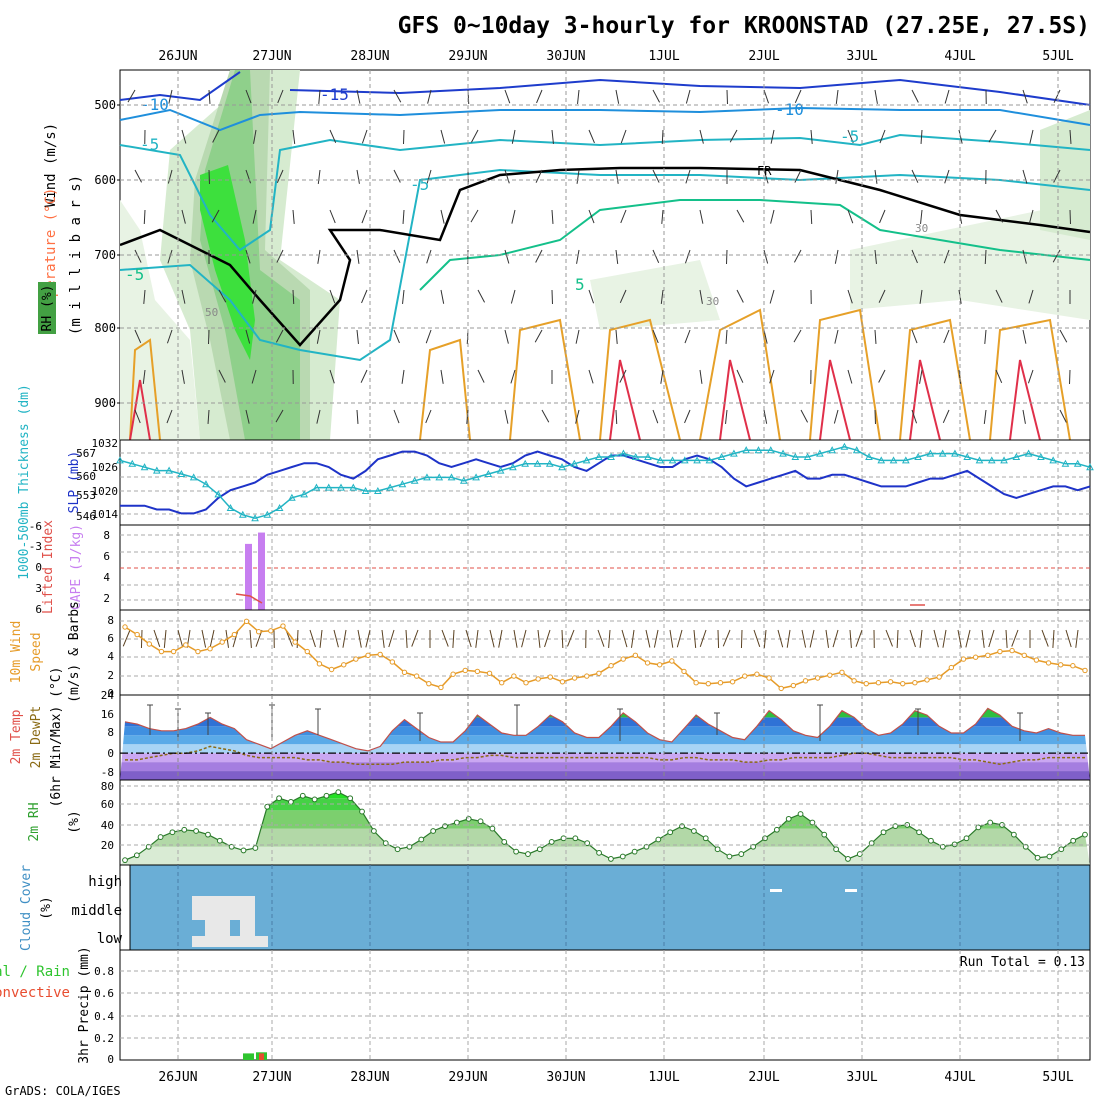 This screenshot has width=1100, height=1100. I want to click on contour-minus5-a, so click(605, 192).